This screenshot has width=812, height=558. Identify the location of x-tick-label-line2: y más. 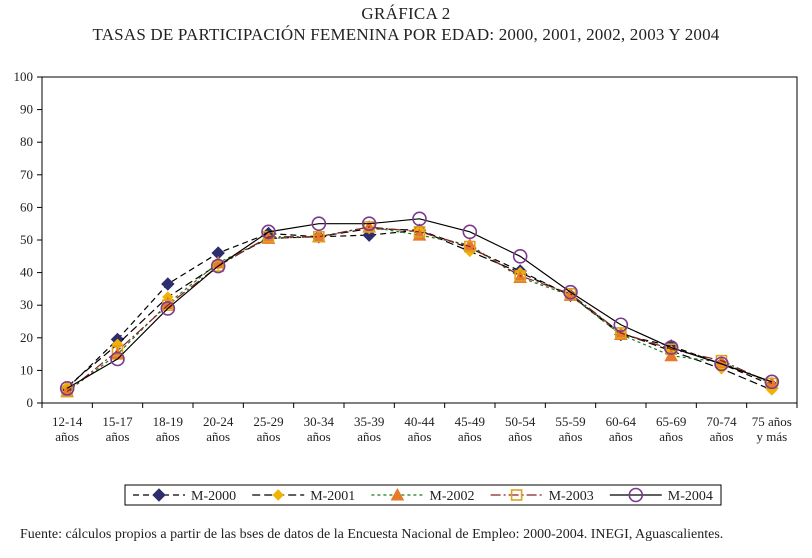
(771, 436).